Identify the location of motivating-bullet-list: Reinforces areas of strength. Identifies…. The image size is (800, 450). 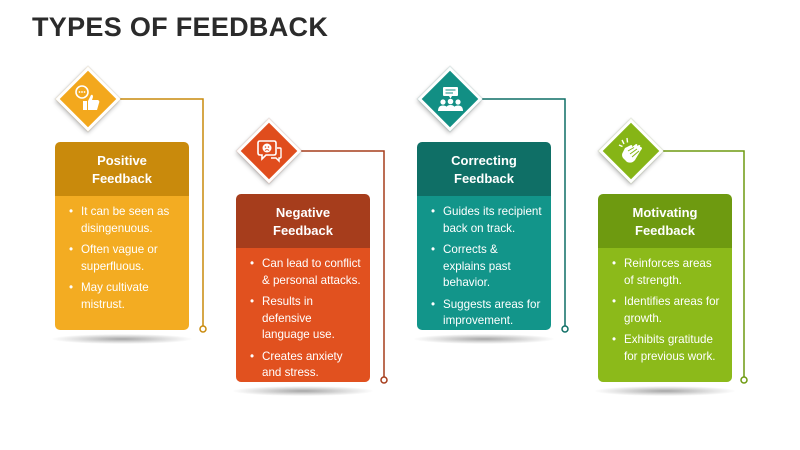
(665, 310).